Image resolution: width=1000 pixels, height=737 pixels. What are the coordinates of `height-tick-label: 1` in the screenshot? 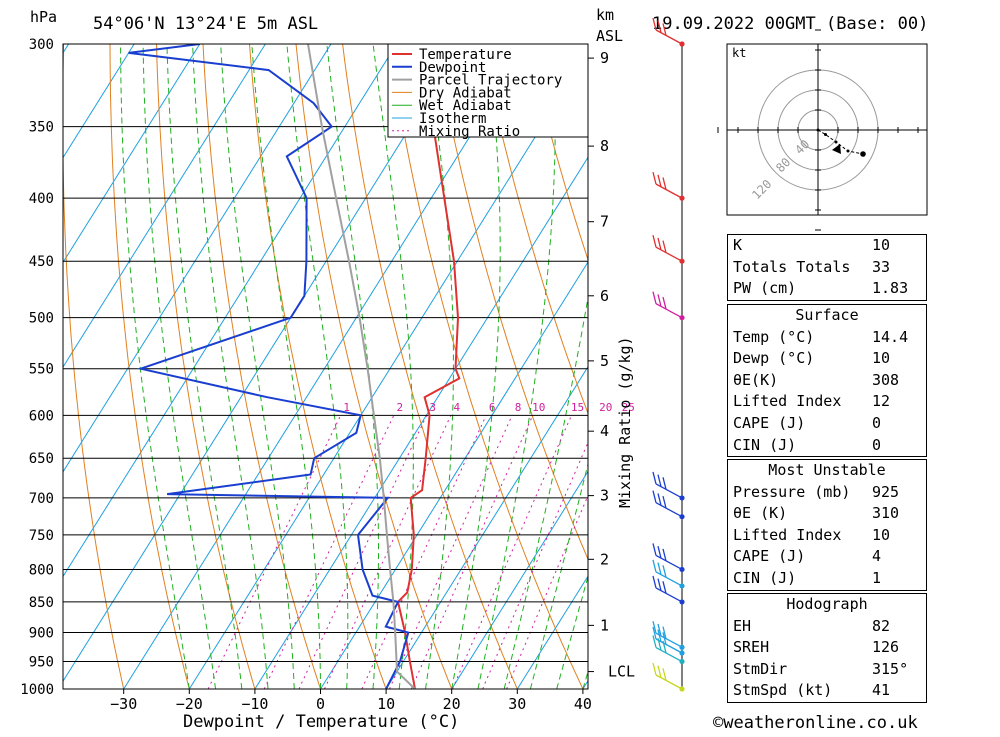 It's located at (604, 625).